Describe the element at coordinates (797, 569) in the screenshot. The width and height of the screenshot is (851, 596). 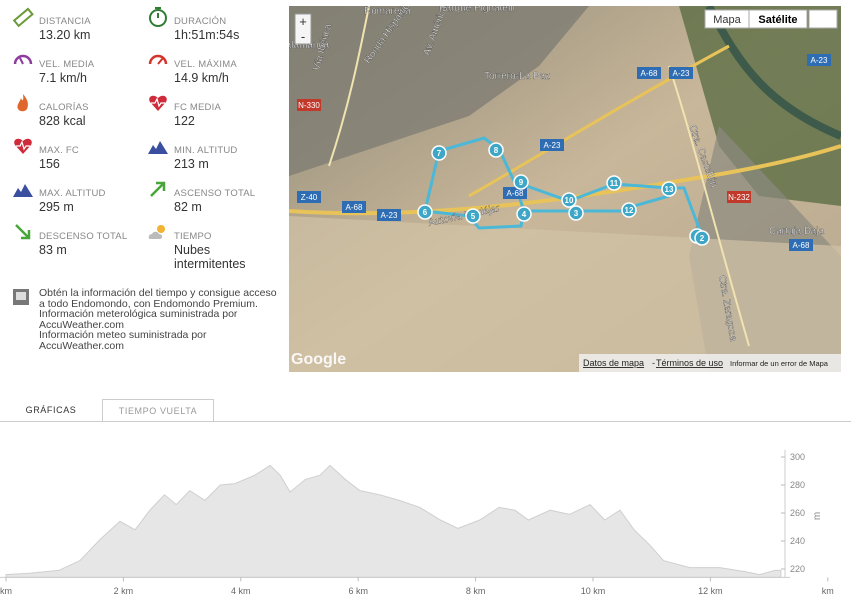
I see `y-tick-label: 220` at that location.